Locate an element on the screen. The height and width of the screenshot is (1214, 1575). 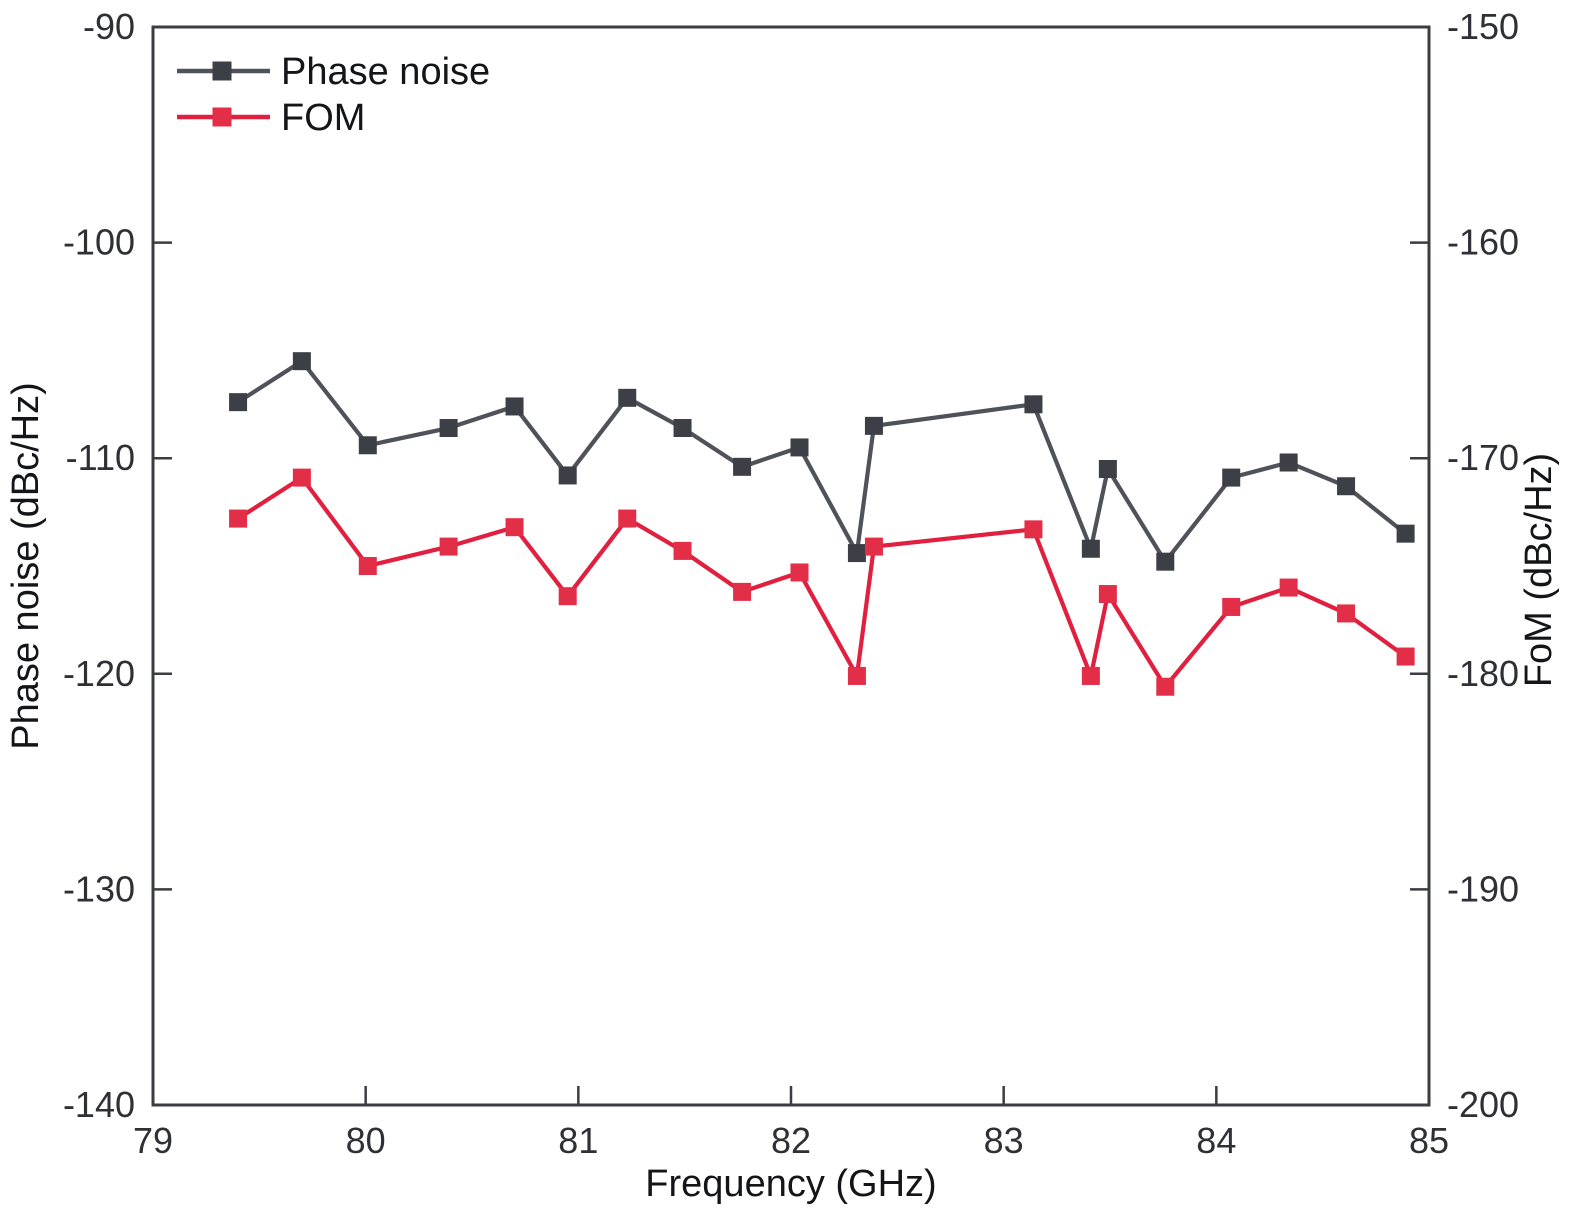
x-tick-label: 81 is located at coordinates (578, 1140).